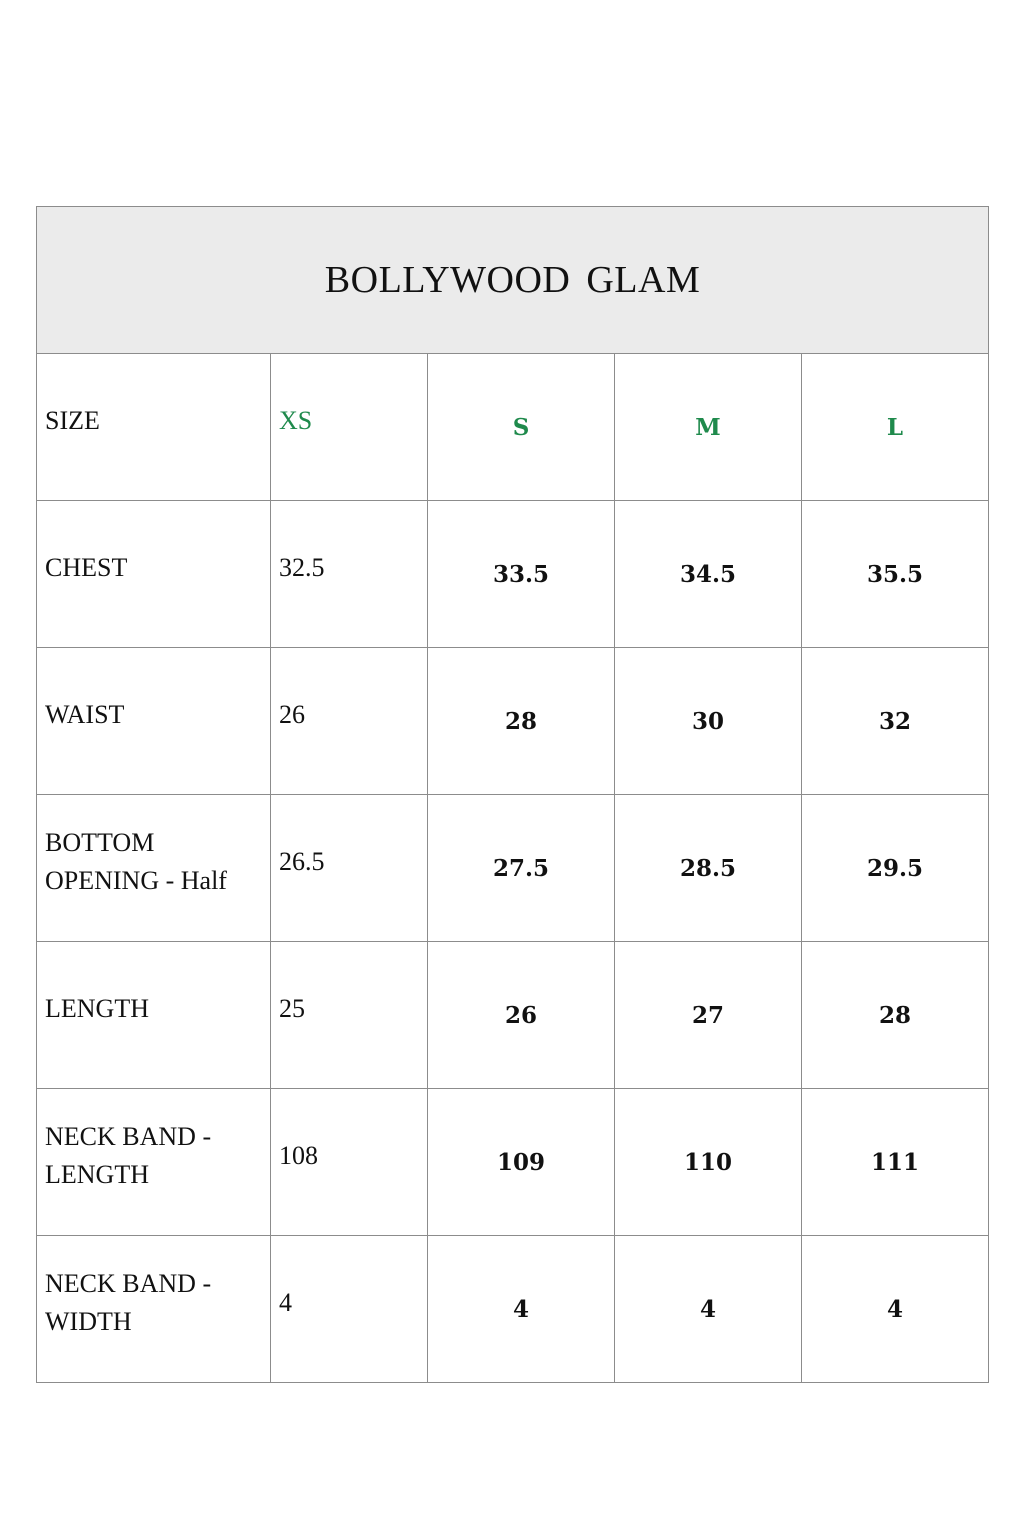 Image resolution: width=1024 pixels, height=1536 pixels. I want to click on row-label: BOTTOM OPENING - Half, so click(153, 868).